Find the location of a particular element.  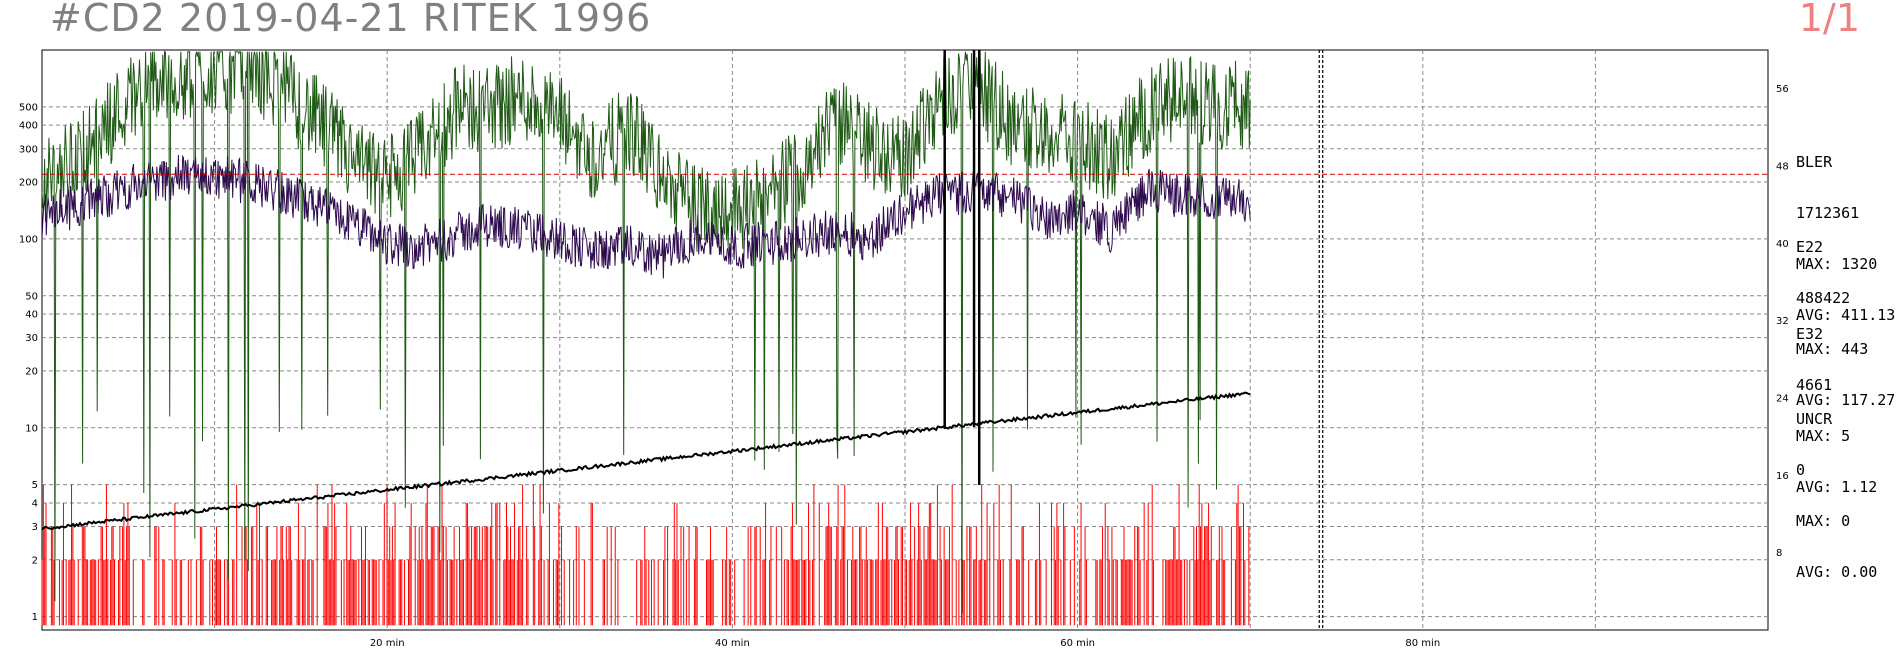

y-tick-label-300: 300 is located at coordinates (28, 149).